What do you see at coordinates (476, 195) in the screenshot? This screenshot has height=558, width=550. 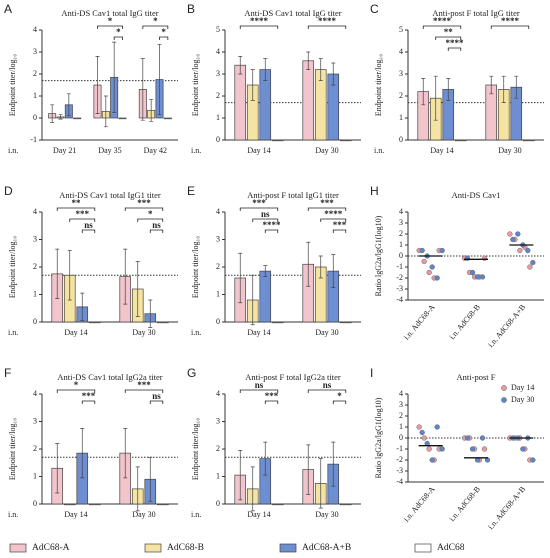 I see `panel-title: Anti-DS Cav1` at bounding box center [476, 195].